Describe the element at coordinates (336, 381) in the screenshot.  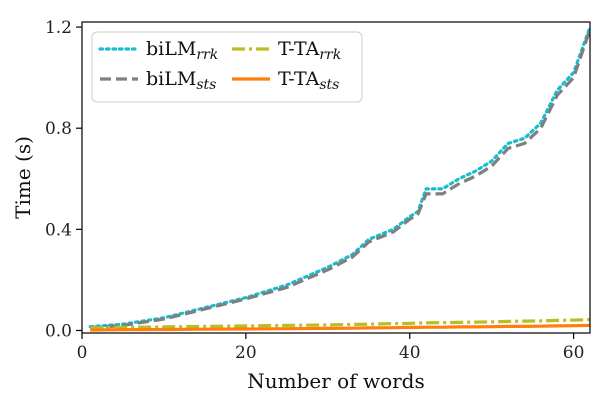
I see `x-axis-title: Number of words` at that location.